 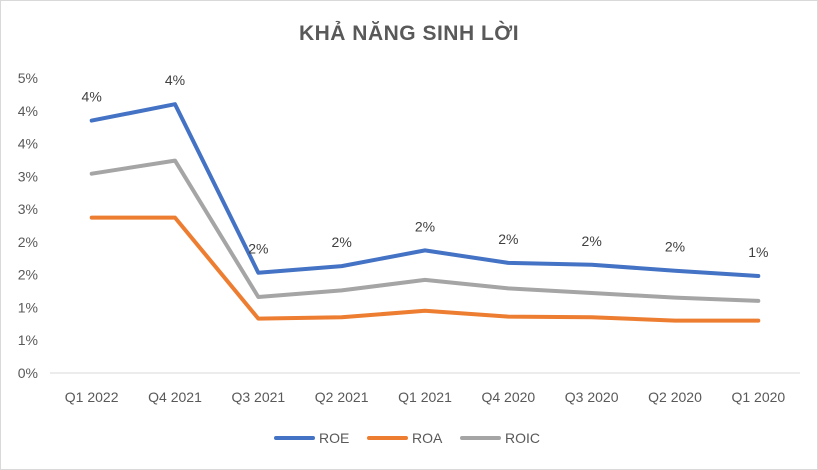 What do you see at coordinates (28, 373) in the screenshot?
I see `y-tick-label: 0%` at bounding box center [28, 373].